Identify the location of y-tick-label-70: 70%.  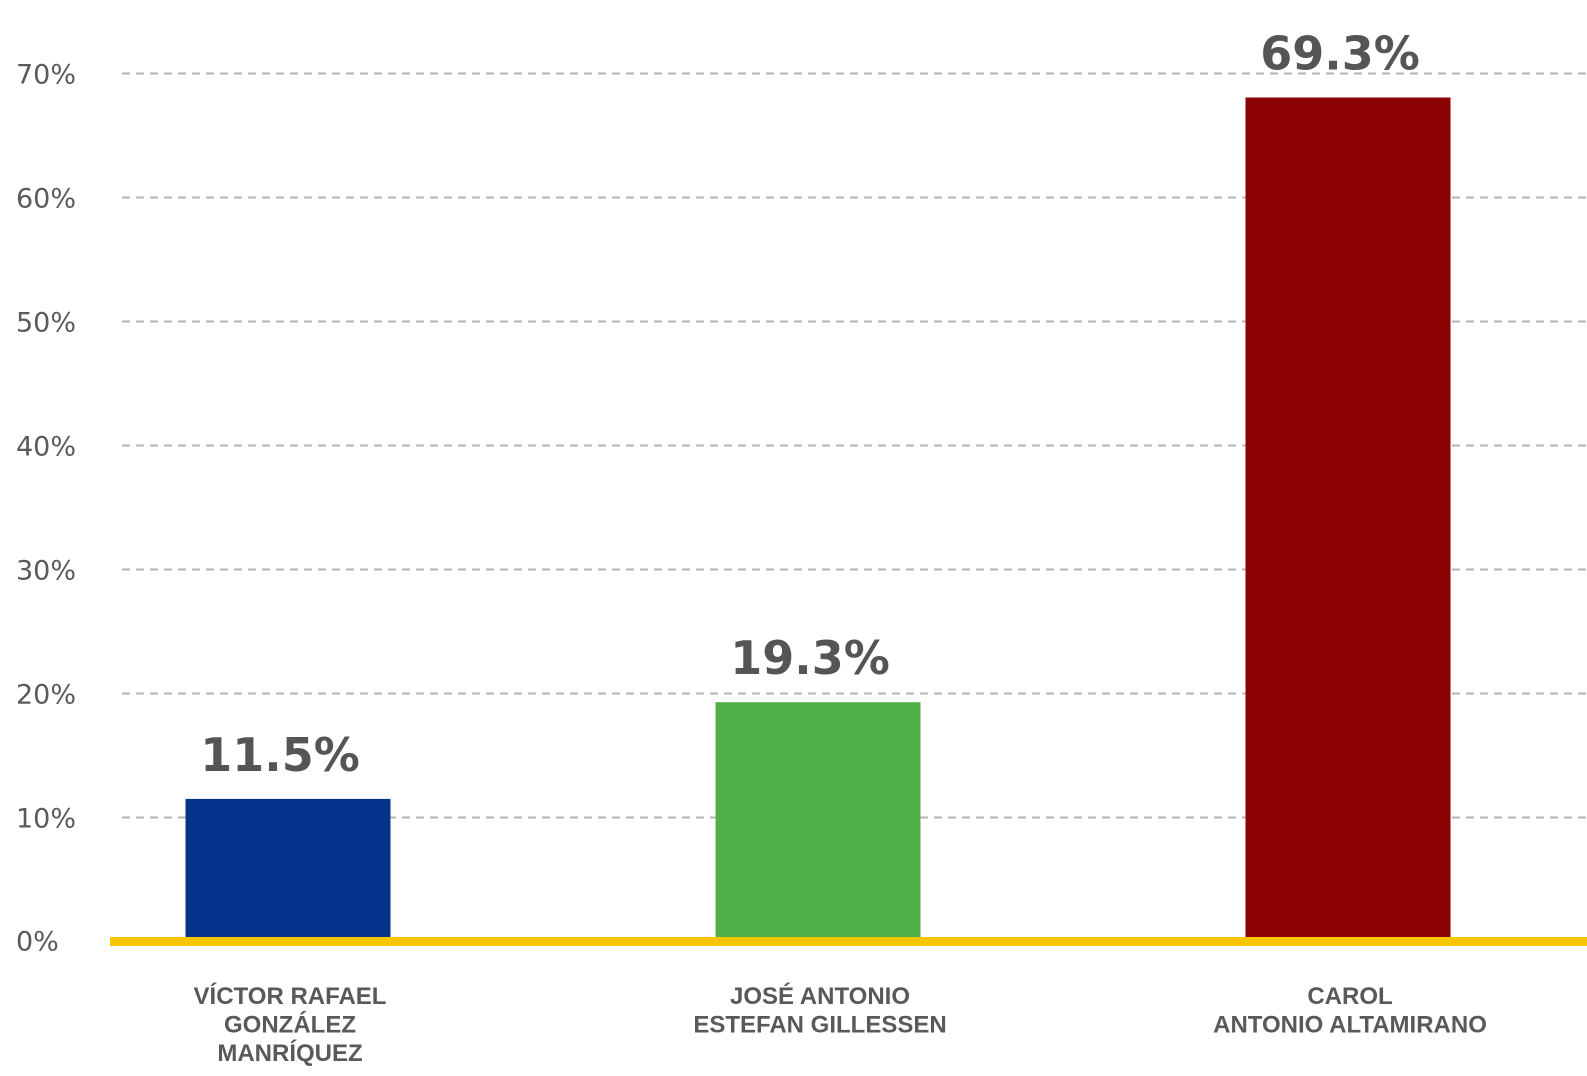
(46, 75).